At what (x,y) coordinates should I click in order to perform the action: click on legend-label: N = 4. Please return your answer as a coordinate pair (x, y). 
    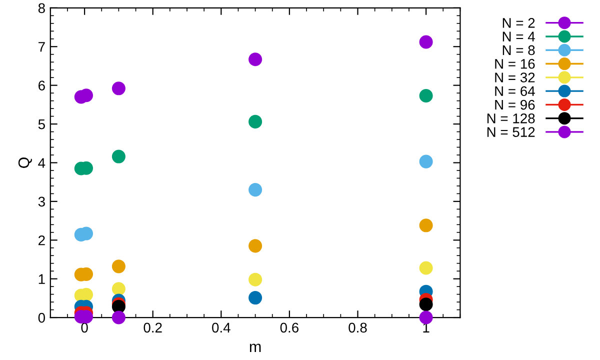
    Looking at the image, I should click on (518, 37).